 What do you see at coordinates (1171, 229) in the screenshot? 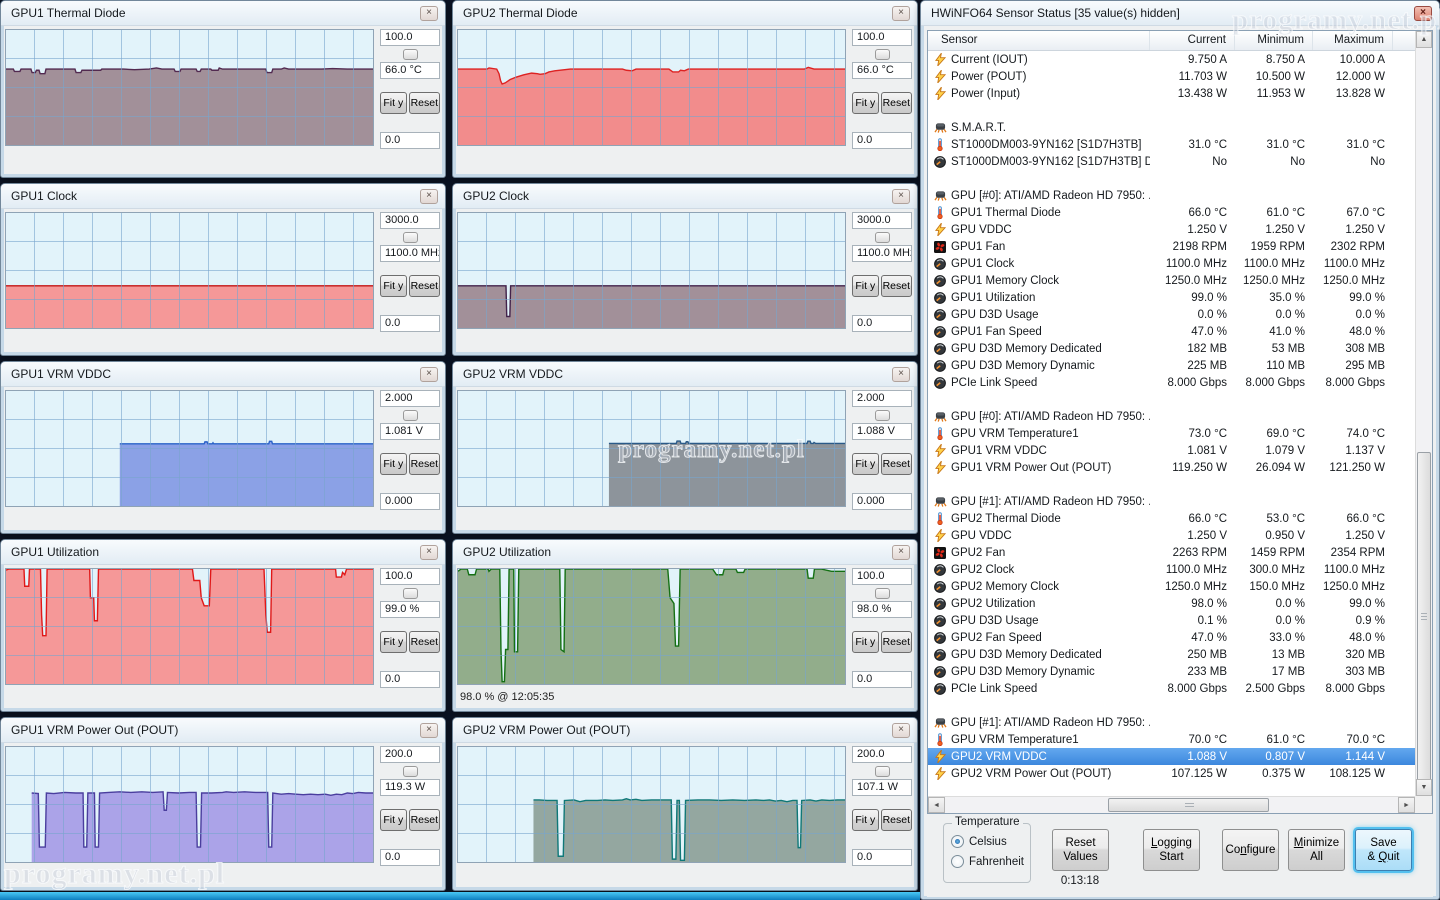
I see `table-row: GPU VDDC 1.250 V 1.250 V 1.250 V` at bounding box center [1171, 229].